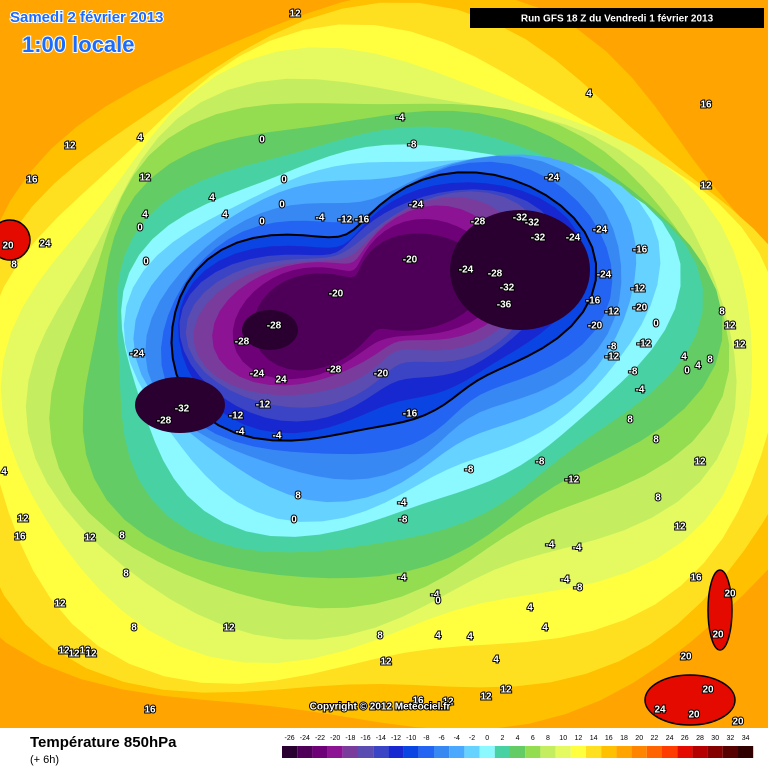  Describe the element at coordinates (487, 738) in the screenshot. I see `colorbar-tick-label: 0` at that location.